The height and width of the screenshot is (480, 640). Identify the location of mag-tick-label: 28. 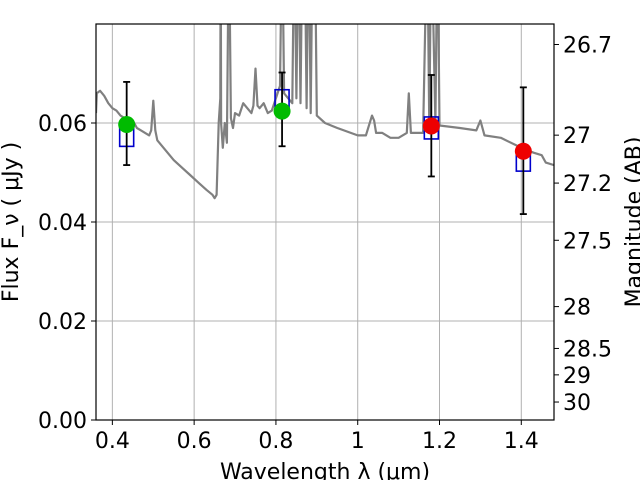
(577, 308).